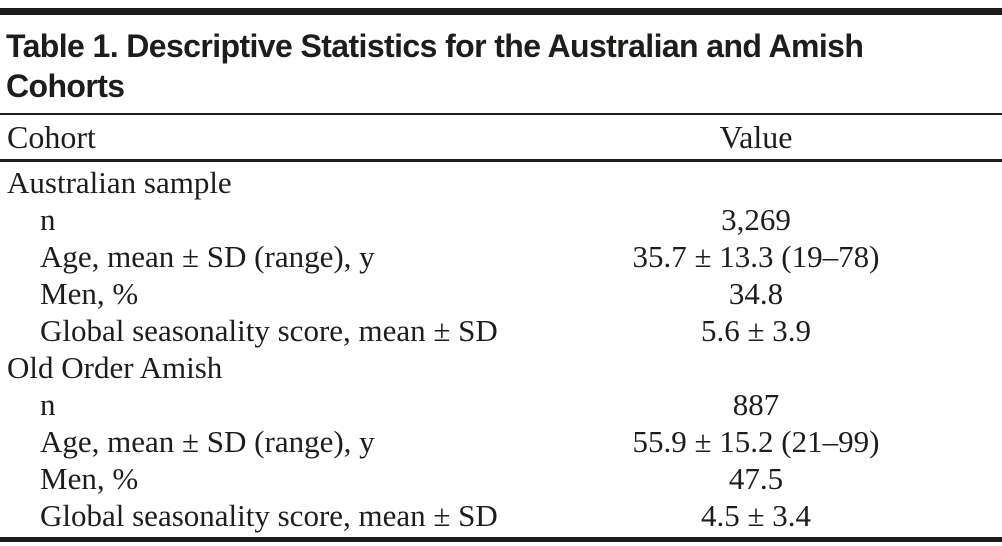  I want to click on table-row: n 3,269, so click(501, 219).